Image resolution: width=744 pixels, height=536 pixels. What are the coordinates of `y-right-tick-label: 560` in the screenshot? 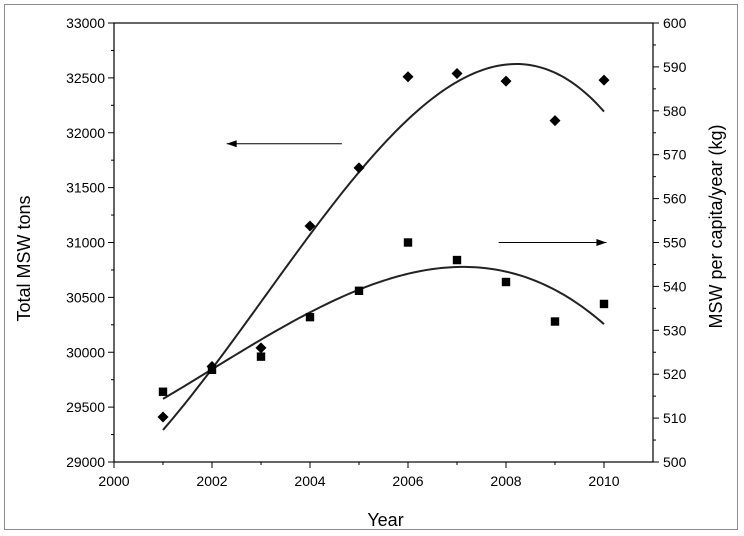 It's located at (675, 199).